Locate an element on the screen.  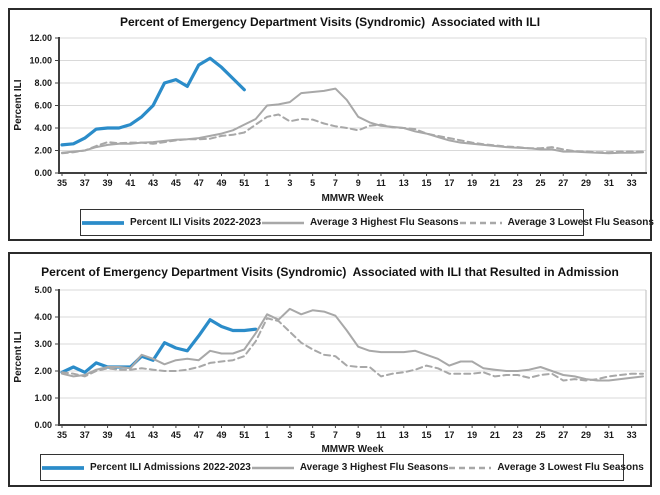
y-tick-label: 1.00 is located at coordinates (43, 398).